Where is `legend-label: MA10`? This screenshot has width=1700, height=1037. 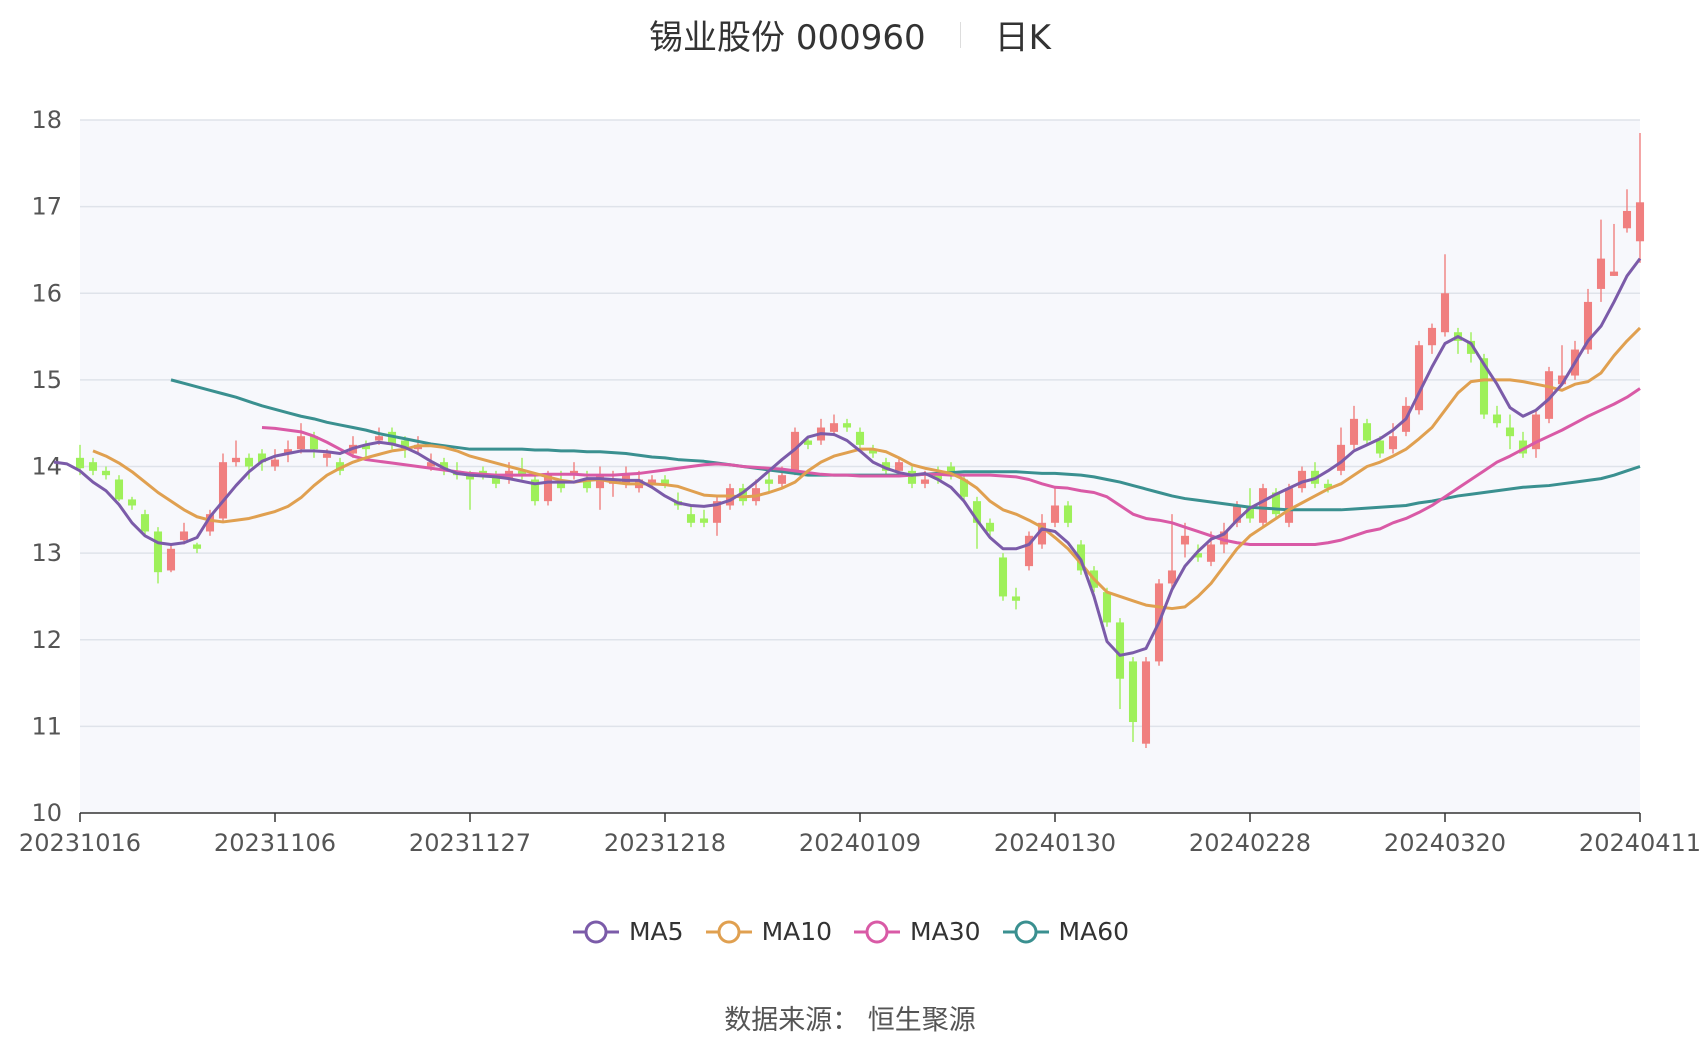
legend-label: MA10 is located at coordinates (797, 931).